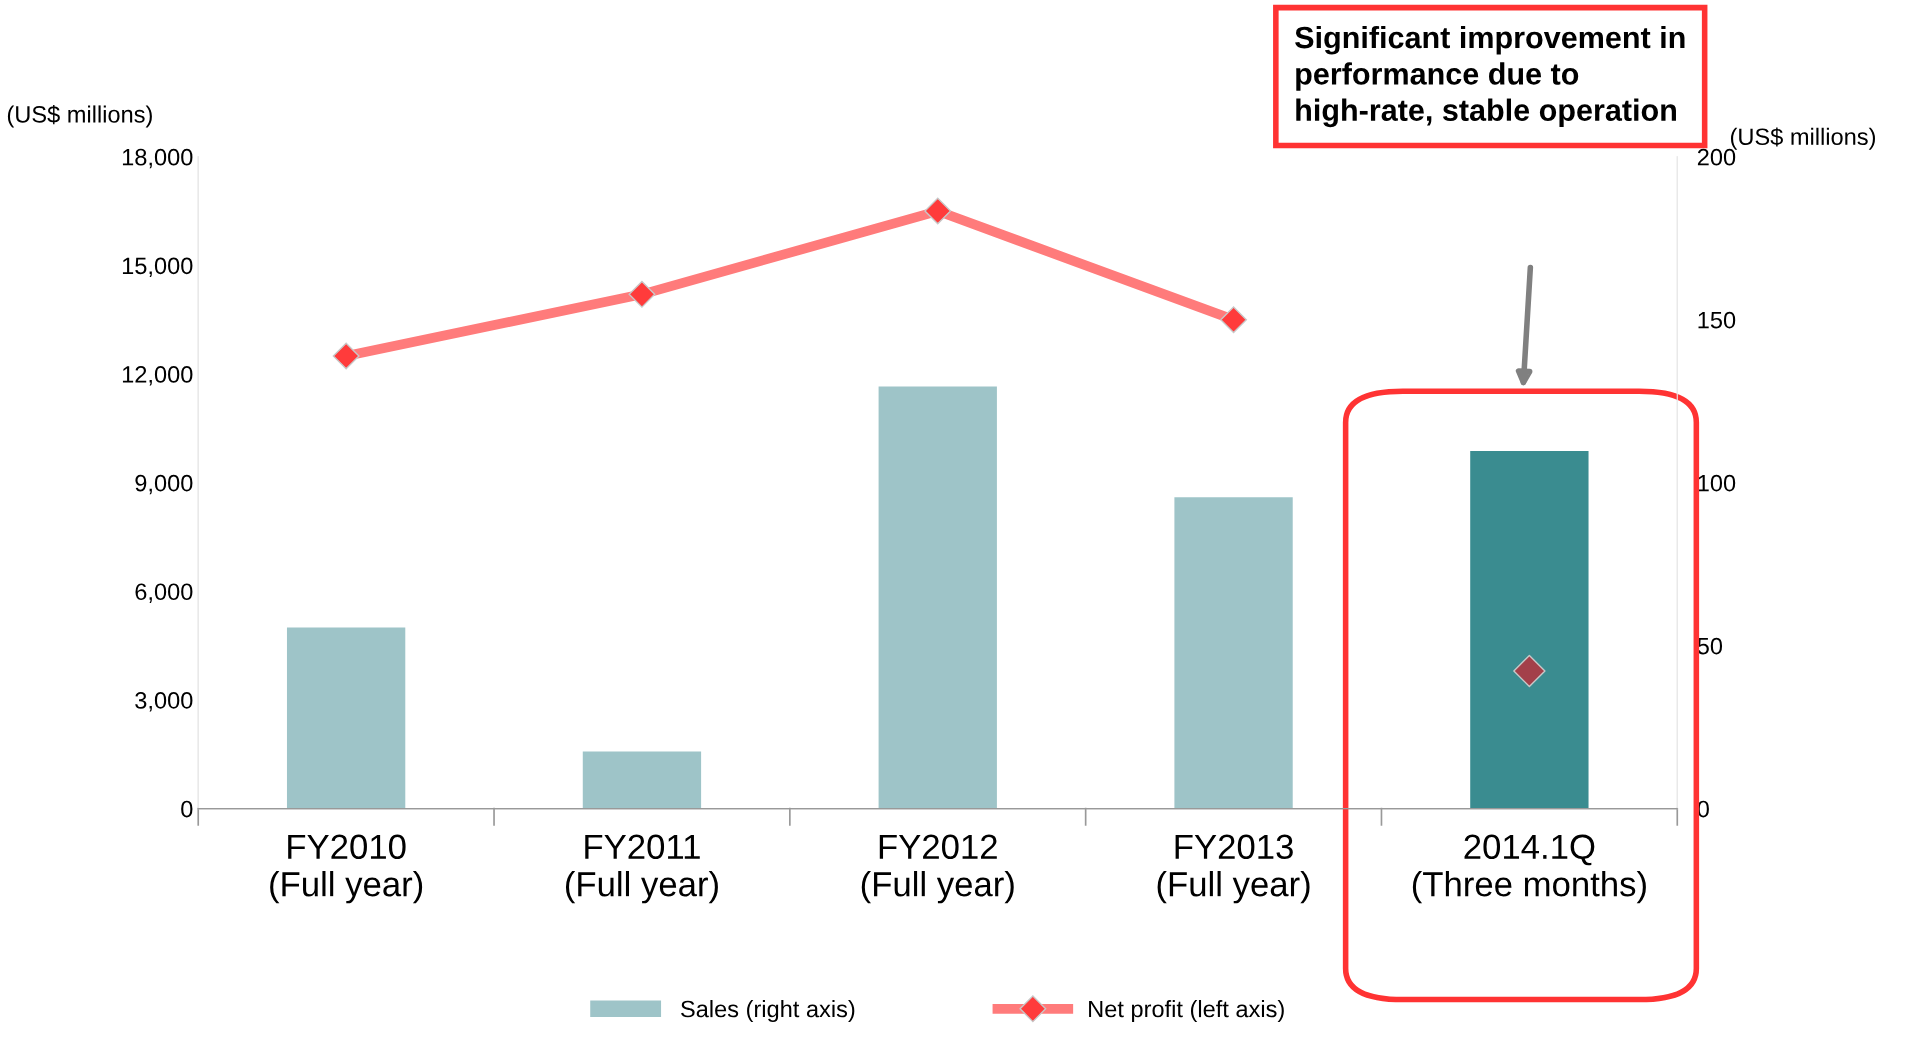 Image resolution: width=1906 pixels, height=1038 pixels. I want to click on y2-tick-label: 200, so click(1716, 157).